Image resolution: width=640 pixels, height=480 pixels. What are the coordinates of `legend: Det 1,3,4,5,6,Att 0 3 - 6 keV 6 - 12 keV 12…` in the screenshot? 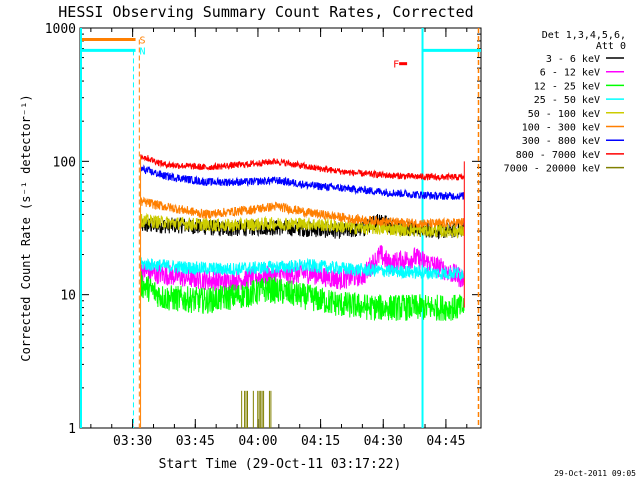 It's located at (565, 102).